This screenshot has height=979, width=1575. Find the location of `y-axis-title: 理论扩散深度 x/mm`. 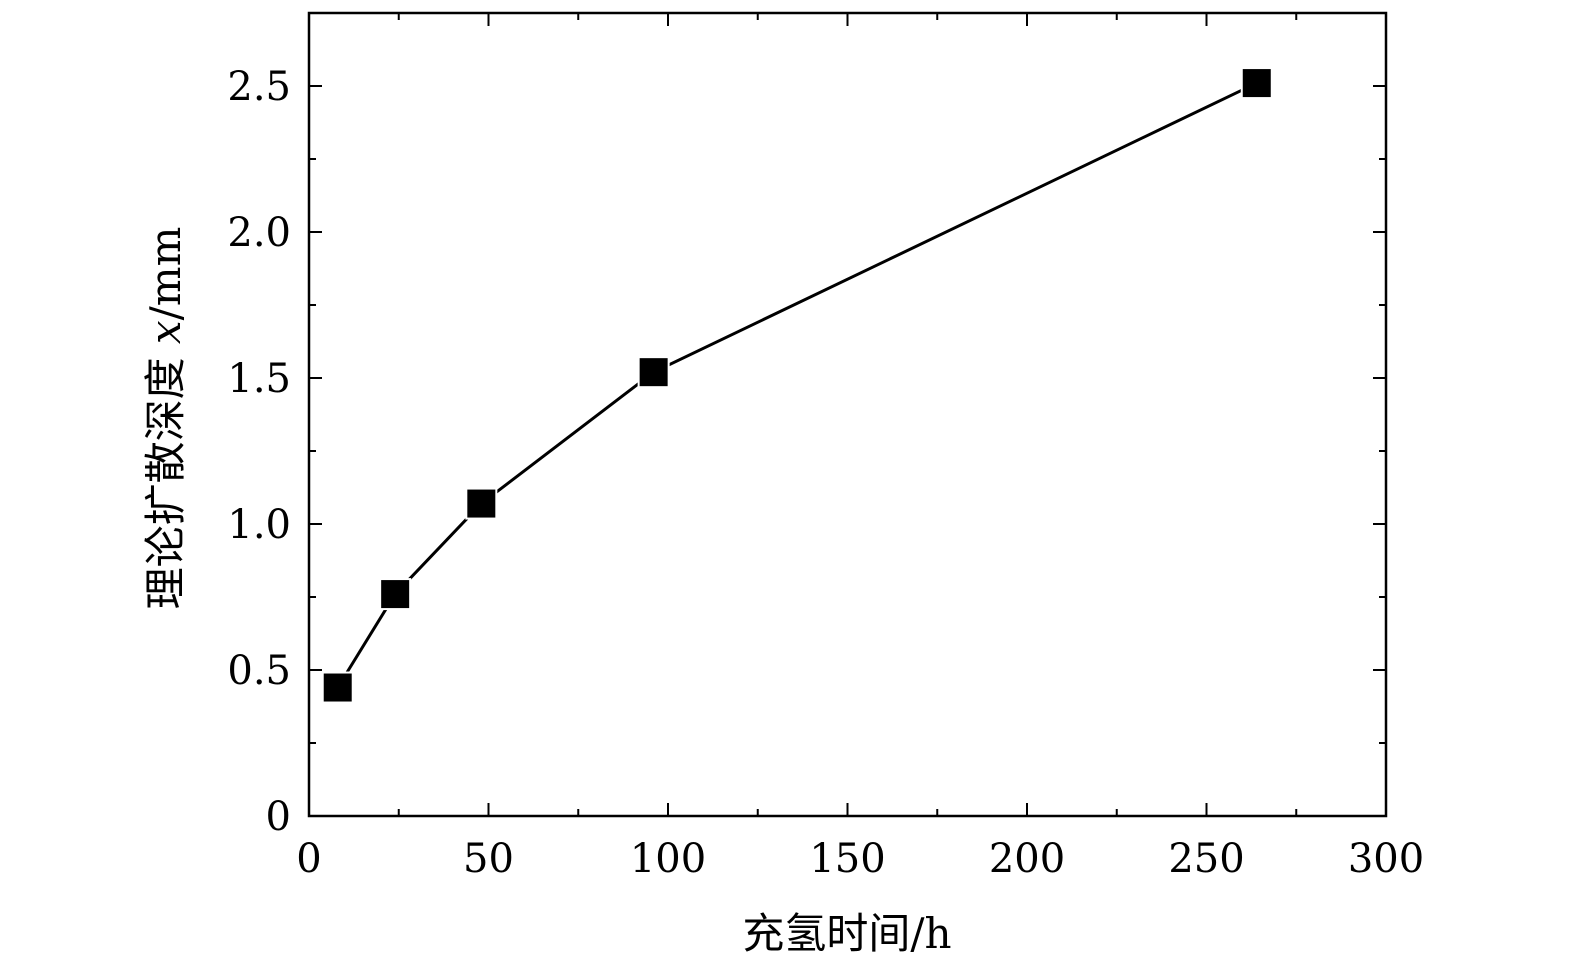

y-axis-title: 理论扩散深度 x/mm is located at coordinates (165, 418).